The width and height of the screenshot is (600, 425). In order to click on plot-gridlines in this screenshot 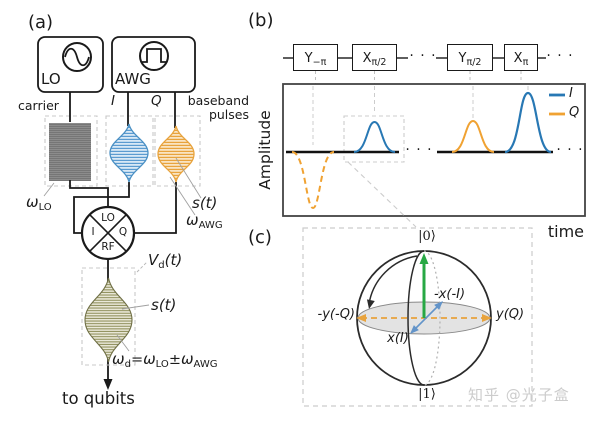, I will do `click(420, 115)`.